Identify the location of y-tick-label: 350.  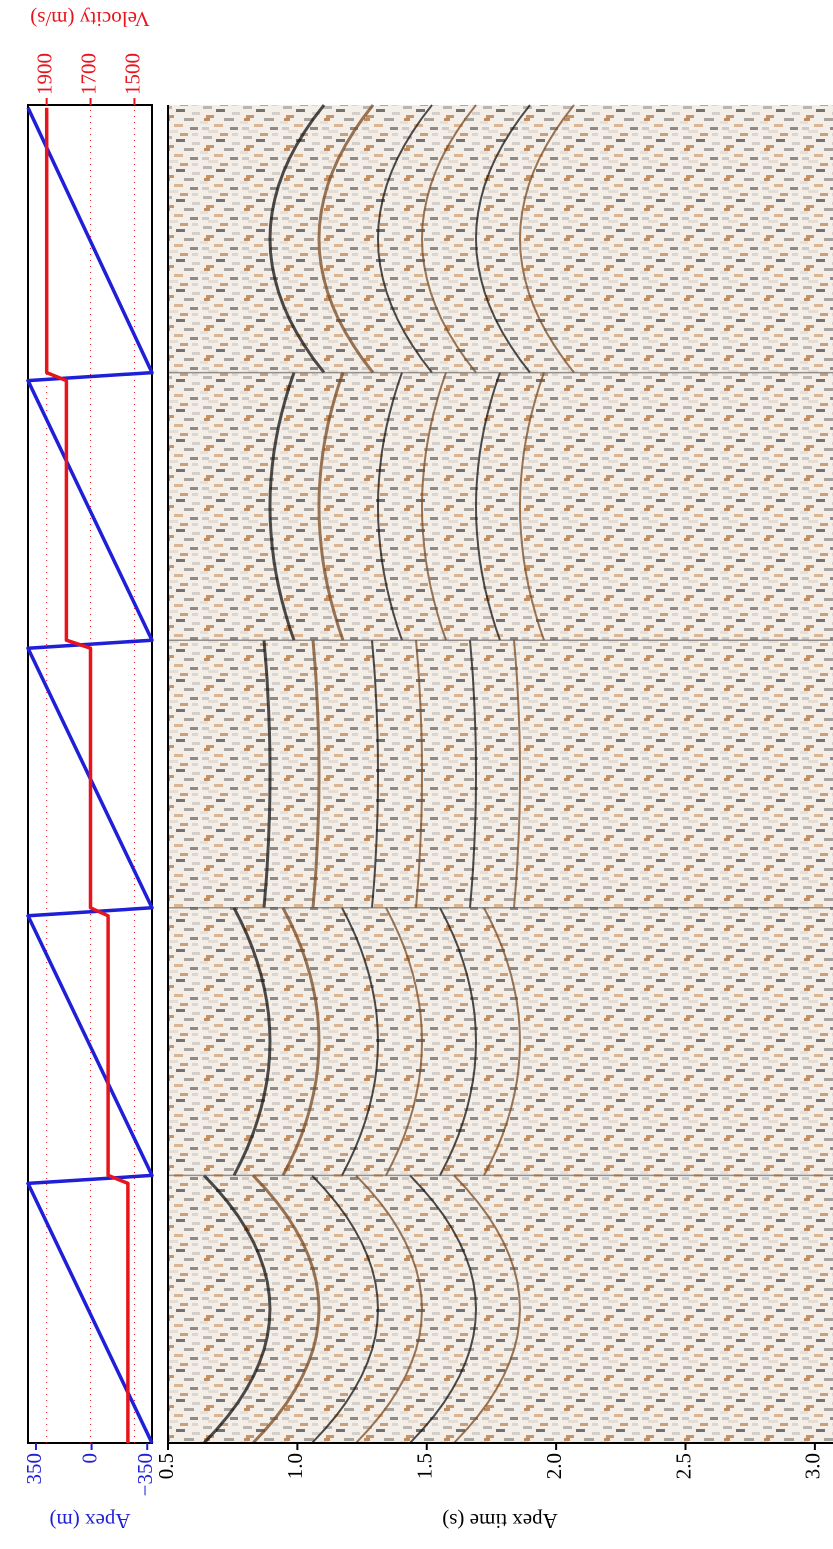
(34, 1469).